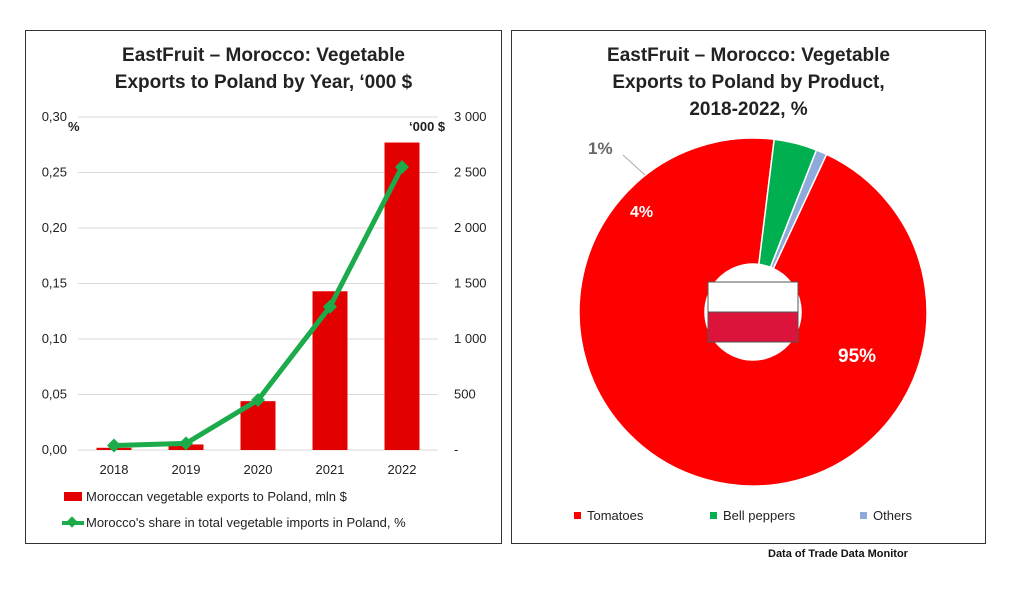 This screenshot has width=1025, height=589. Describe the element at coordinates (470, 116) in the screenshot. I see `right-axis-tick: 3 000` at that location.